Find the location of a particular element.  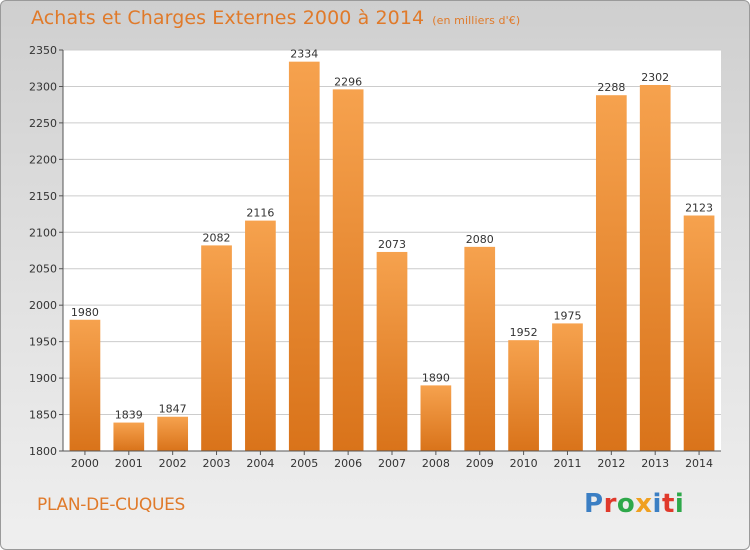

logo-letter: x is located at coordinates (644, 504).